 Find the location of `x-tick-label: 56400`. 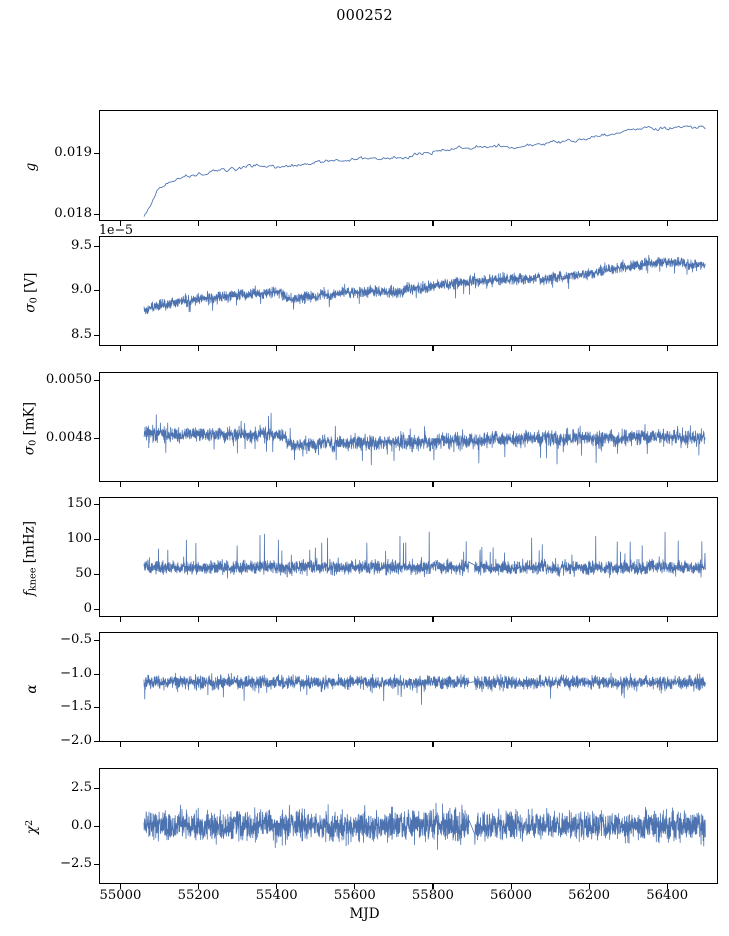

x-tick-label: 56400 is located at coordinates (667, 895).